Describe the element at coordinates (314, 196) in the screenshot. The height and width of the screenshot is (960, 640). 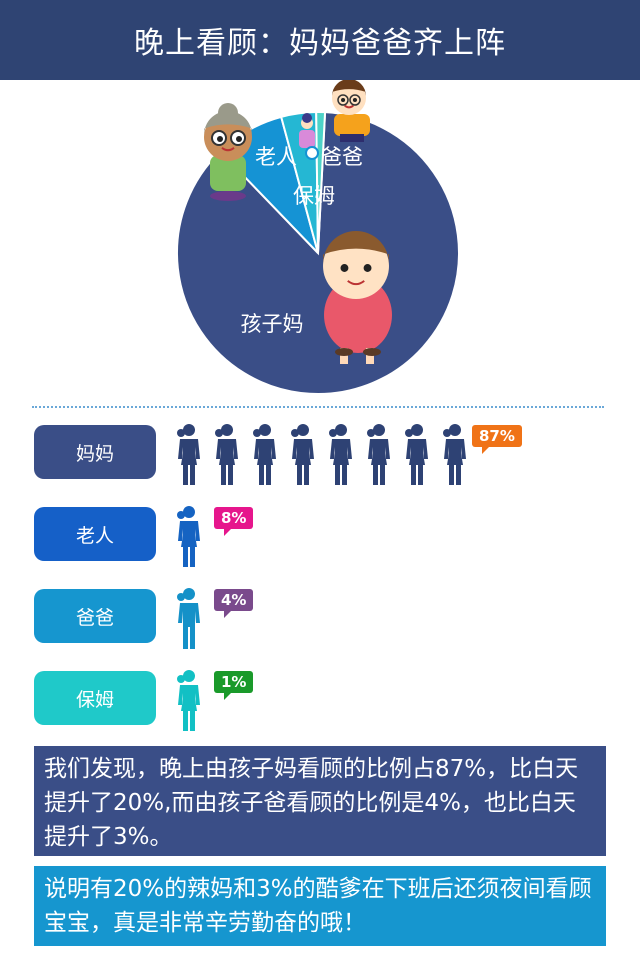
I see `pie-label-3: 保姆` at that location.